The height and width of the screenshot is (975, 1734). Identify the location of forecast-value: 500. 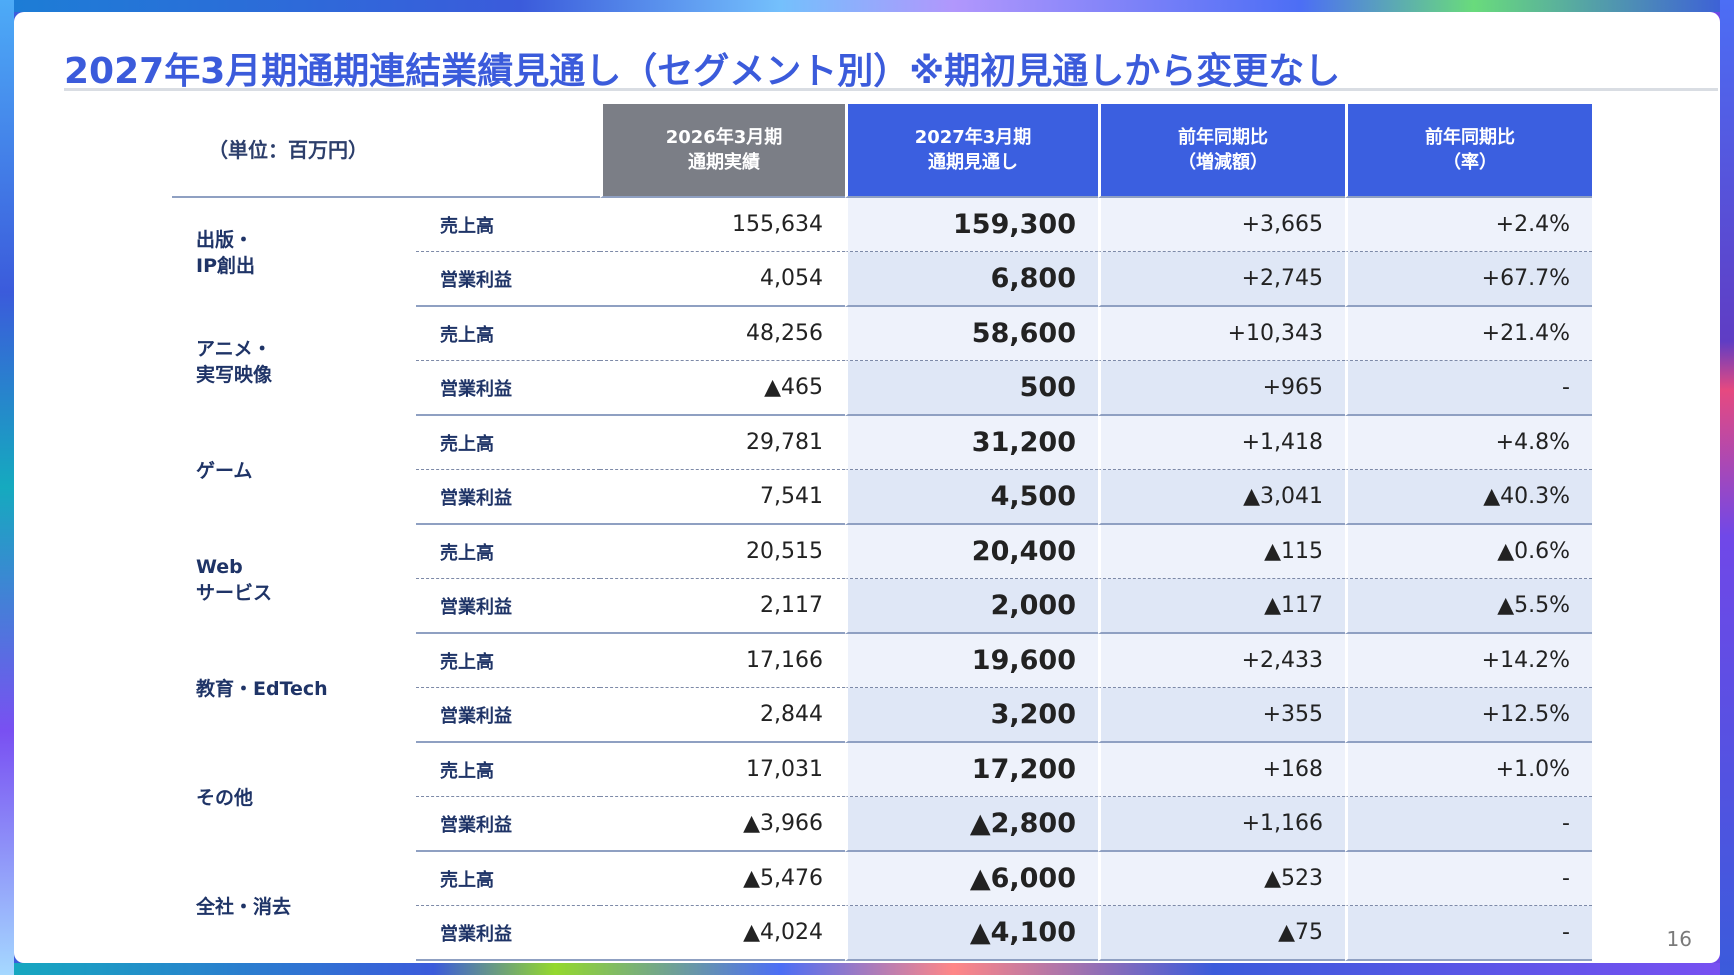
(971, 388).